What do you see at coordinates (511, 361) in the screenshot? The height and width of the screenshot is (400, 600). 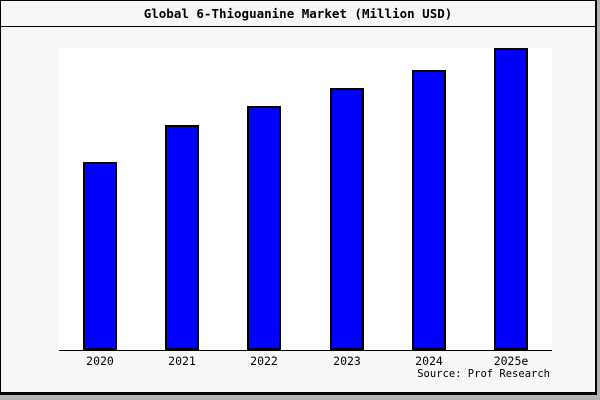 I see `x-tick-label-2025e: 2025e` at bounding box center [511, 361].